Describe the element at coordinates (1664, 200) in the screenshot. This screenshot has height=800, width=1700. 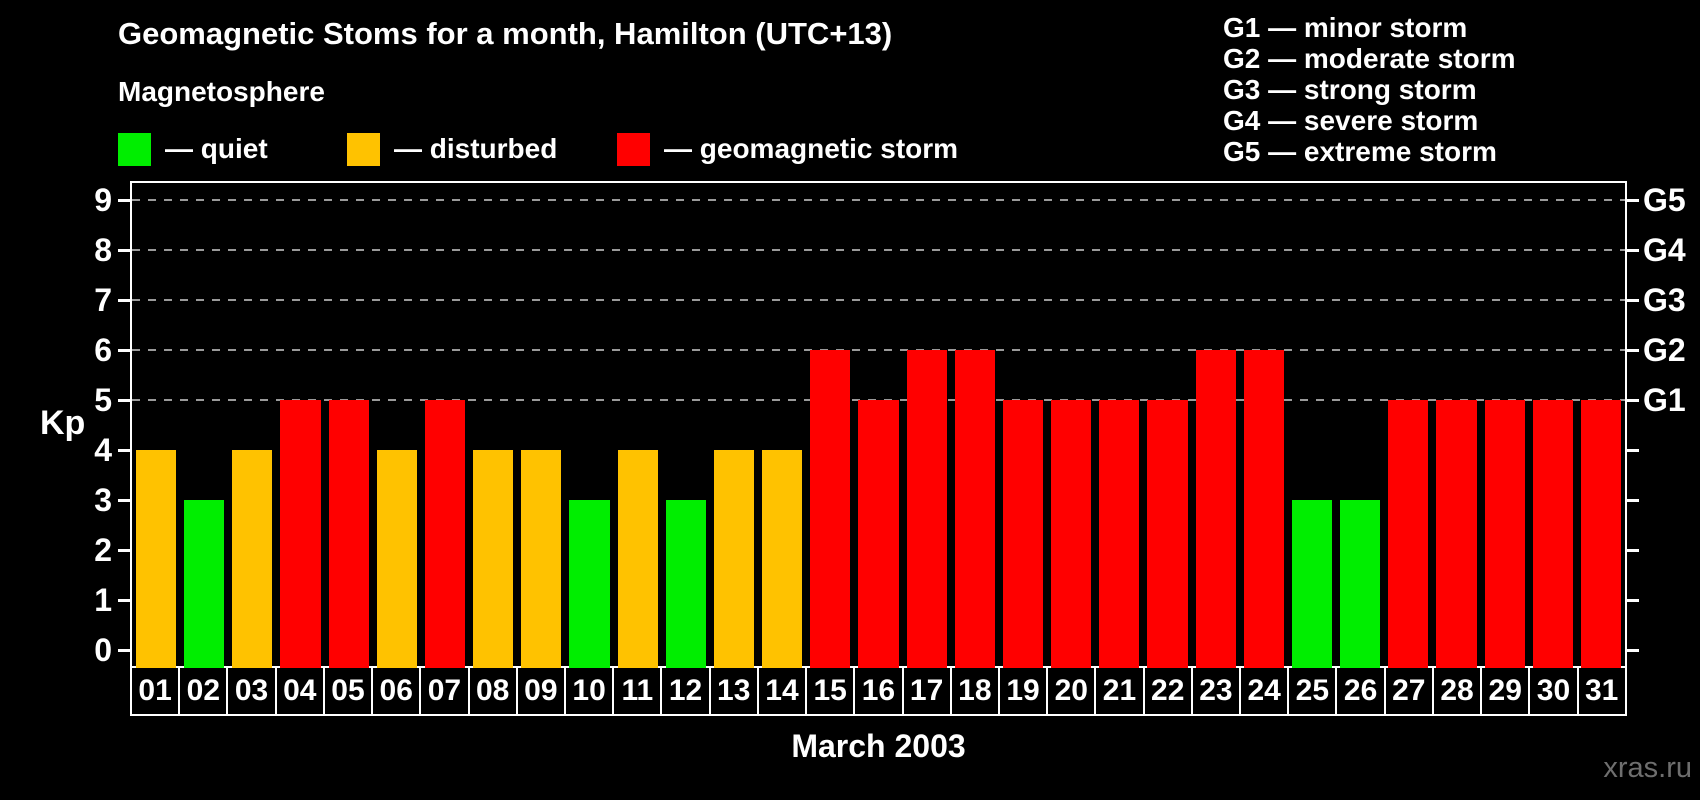
I see `right-axis-label-G5: G5` at that location.